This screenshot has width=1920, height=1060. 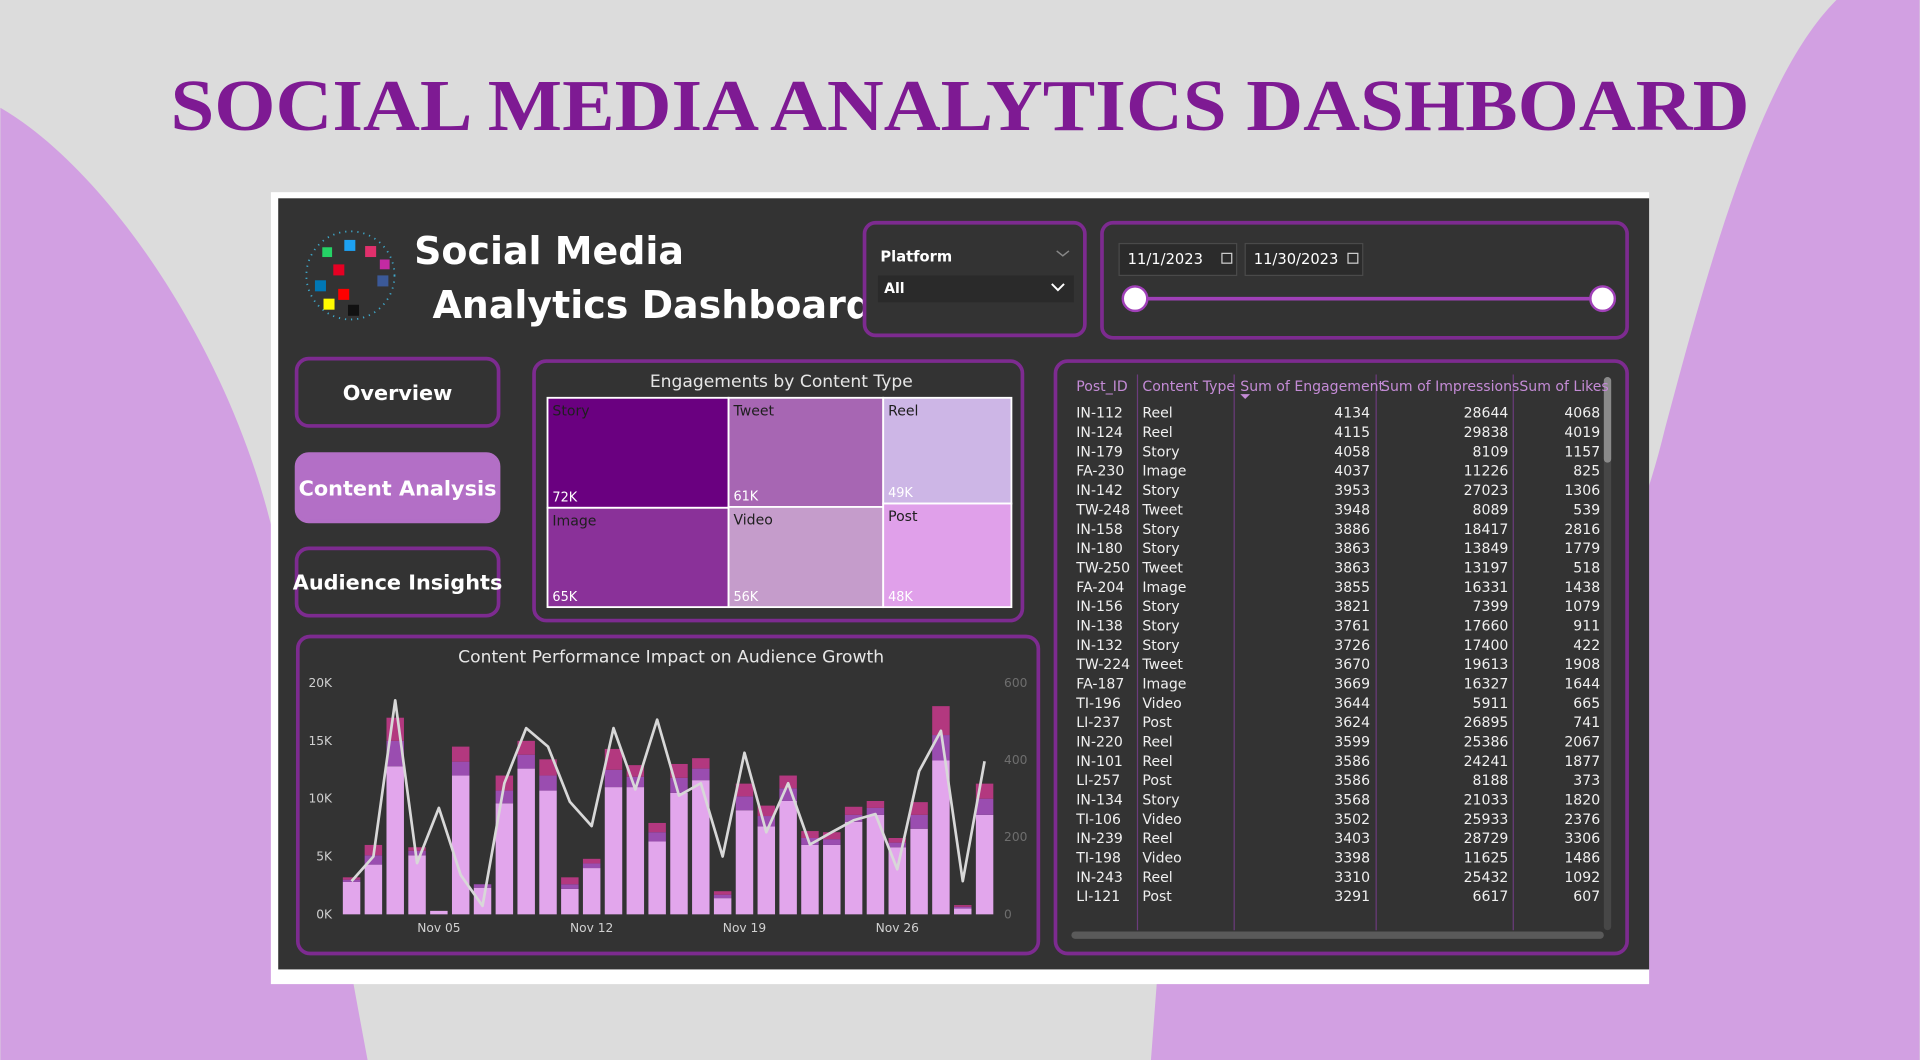 What do you see at coordinates (350, 275) in the screenshot?
I see `logo-ring` at bounding box center [350, 275].